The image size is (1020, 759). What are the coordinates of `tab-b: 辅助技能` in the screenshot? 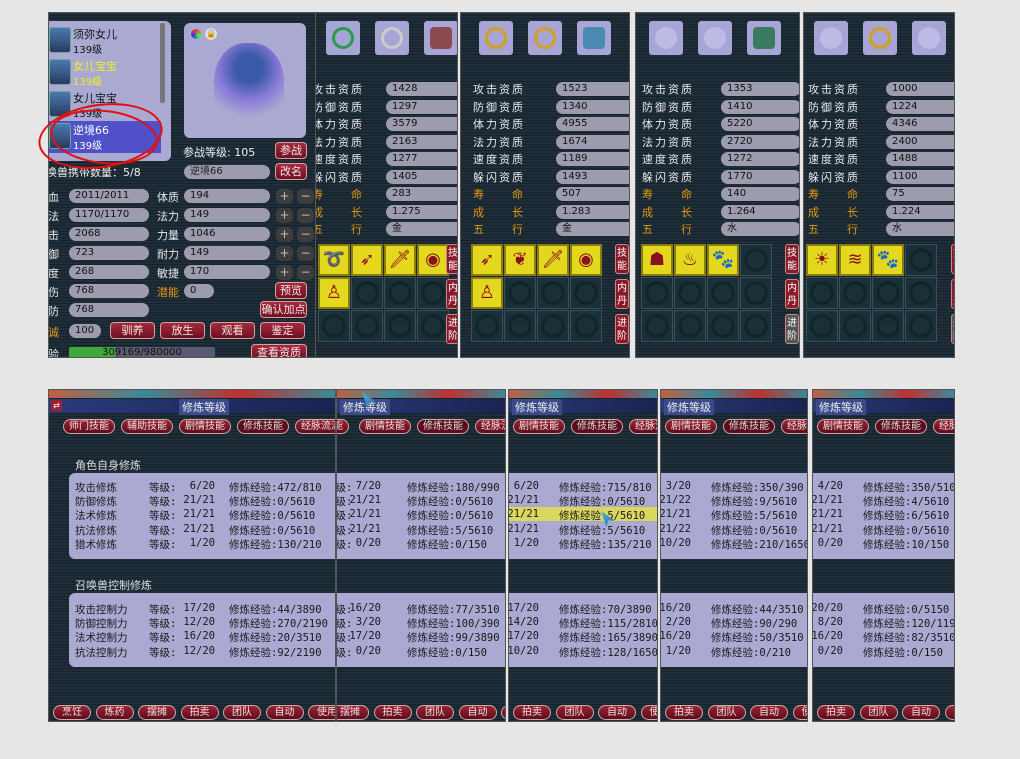 It's located at (147, 426).